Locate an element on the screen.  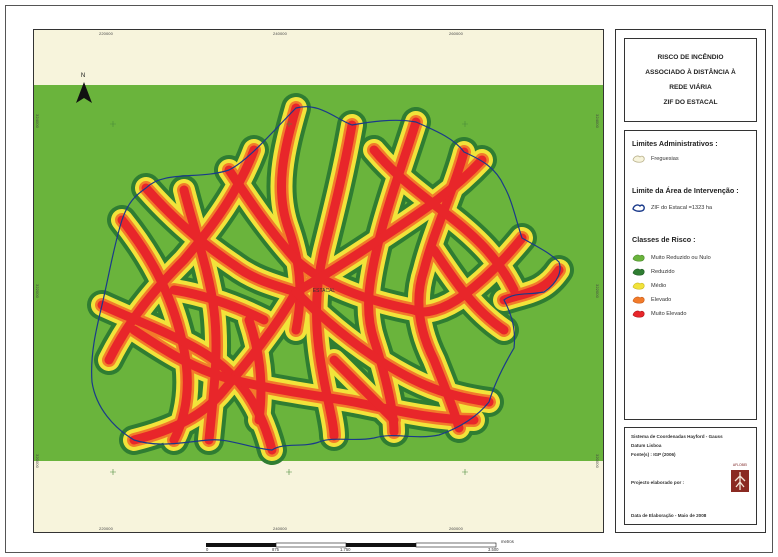
title-line-4: ZIF DO ESTACAL is located at coordinates (690, 102).